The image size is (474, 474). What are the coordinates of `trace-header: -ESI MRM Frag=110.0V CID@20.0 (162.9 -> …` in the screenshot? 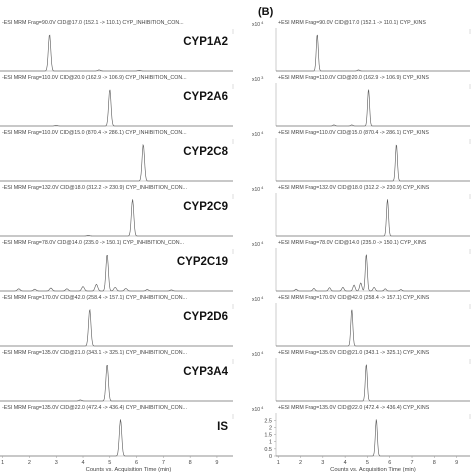 It's located at (94, 78).